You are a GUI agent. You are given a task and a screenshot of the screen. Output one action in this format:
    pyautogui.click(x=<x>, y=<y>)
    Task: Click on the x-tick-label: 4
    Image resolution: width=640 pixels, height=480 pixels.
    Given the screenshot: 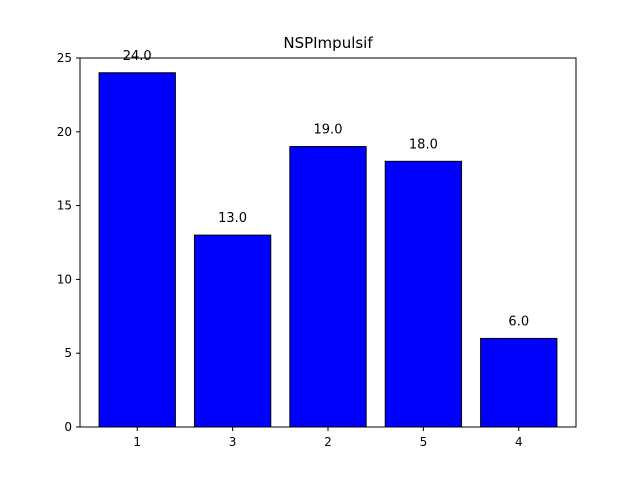 What is the action you would take?
    pyautogui.click(x=519, y=442)
    